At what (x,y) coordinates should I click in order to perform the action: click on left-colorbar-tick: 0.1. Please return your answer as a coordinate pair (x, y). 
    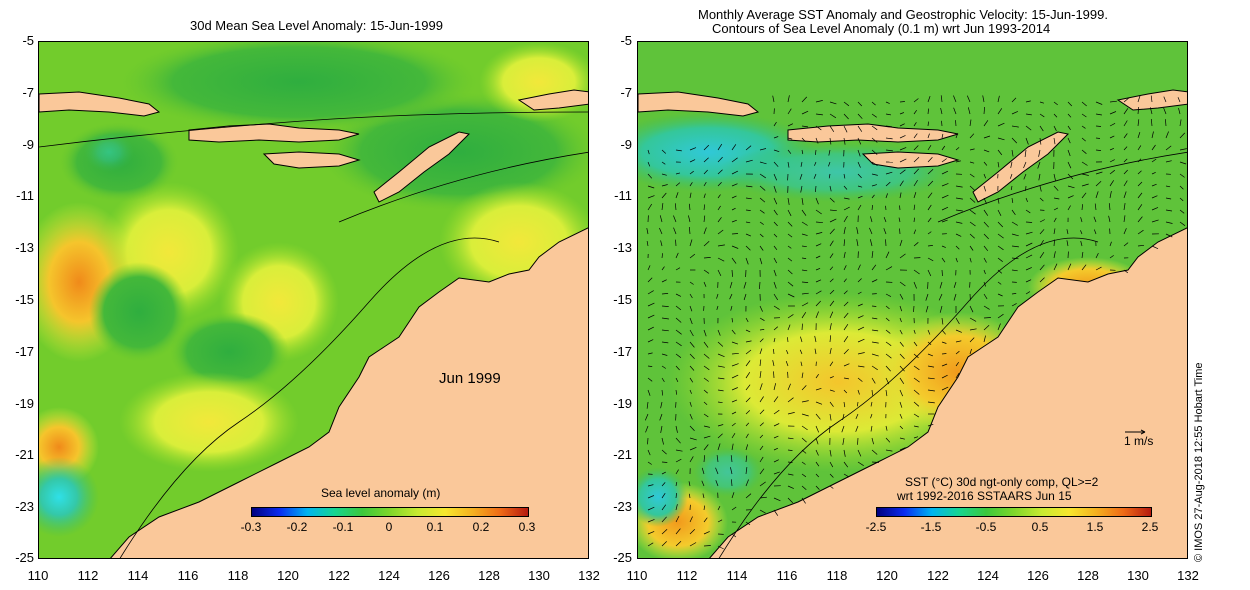
    Looking at the image, I should click on (435, 527).